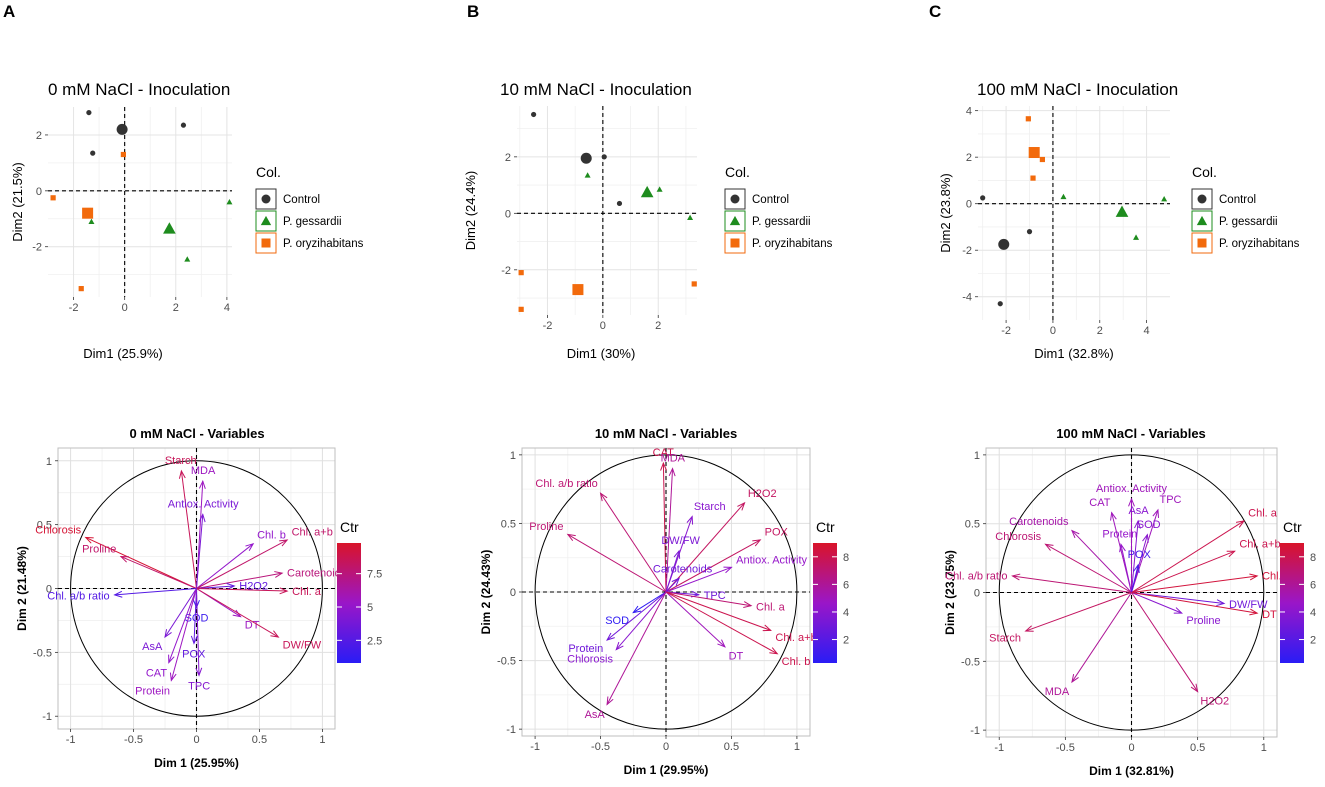 Image resolution: width=1325 pixels, height=787 pixels. I want to click on x-tick-label: -1, so click(999, 748).